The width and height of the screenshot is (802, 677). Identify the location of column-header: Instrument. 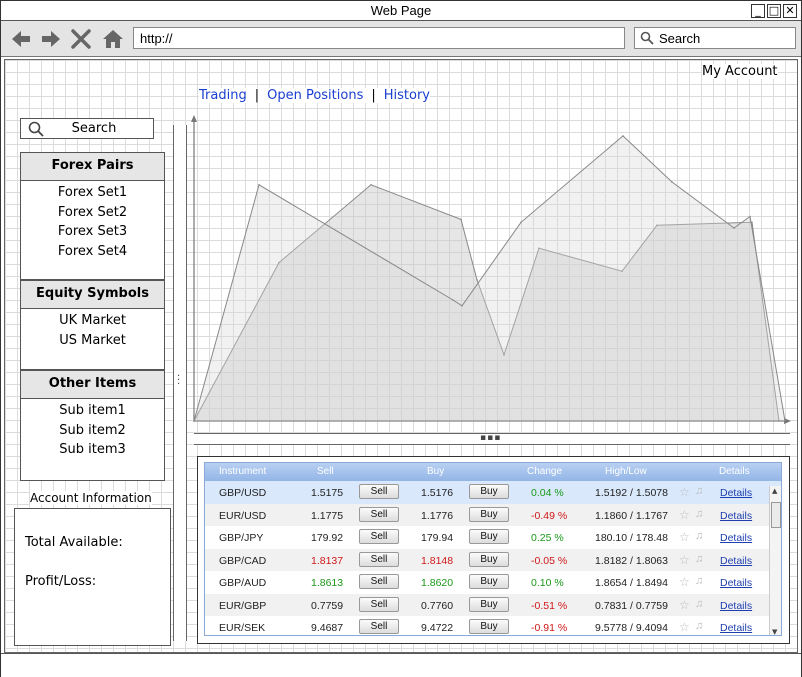
(243, 471).